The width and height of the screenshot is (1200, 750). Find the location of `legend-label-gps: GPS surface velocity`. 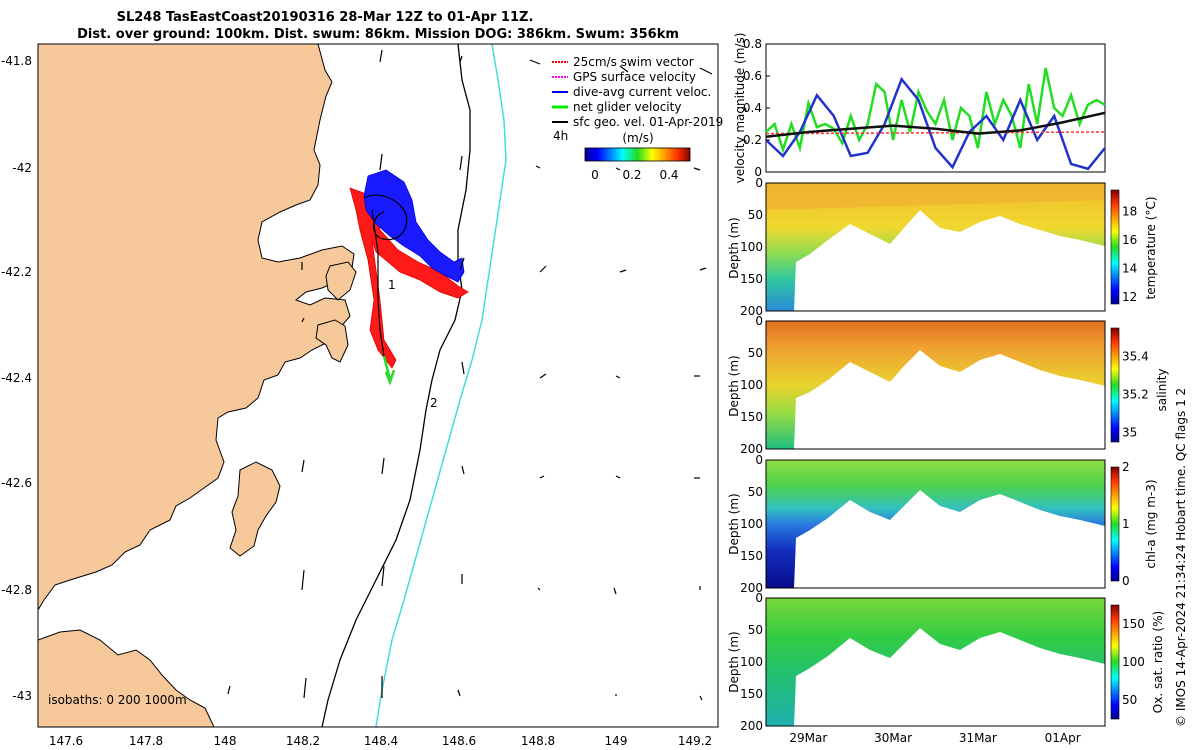

legend-label-gps: GPS surface velocity is located at coordinates (634, 77).